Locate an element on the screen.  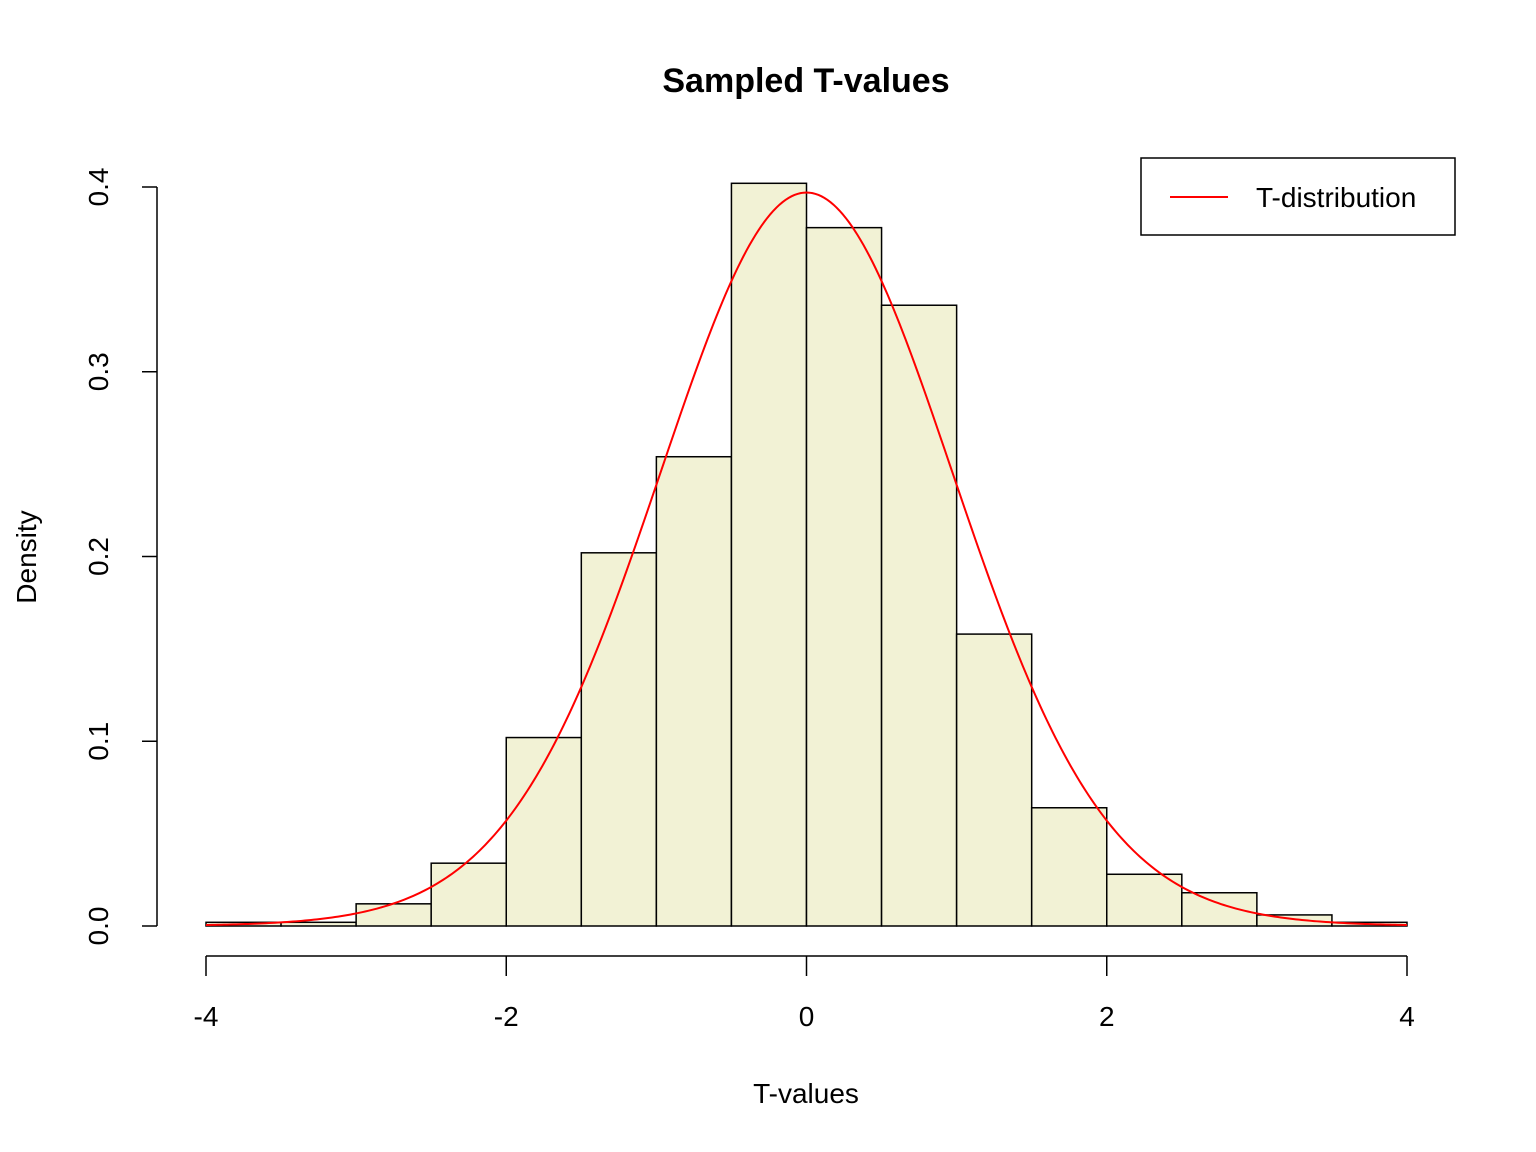
y-tick-label: 0.1 is located at coordinates (98, 741).